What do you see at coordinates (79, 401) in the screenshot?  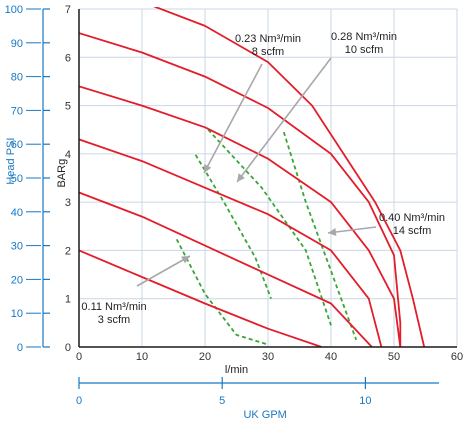 I see `uk-gpm-tick-label: 0` at bounding box center [79, 401].